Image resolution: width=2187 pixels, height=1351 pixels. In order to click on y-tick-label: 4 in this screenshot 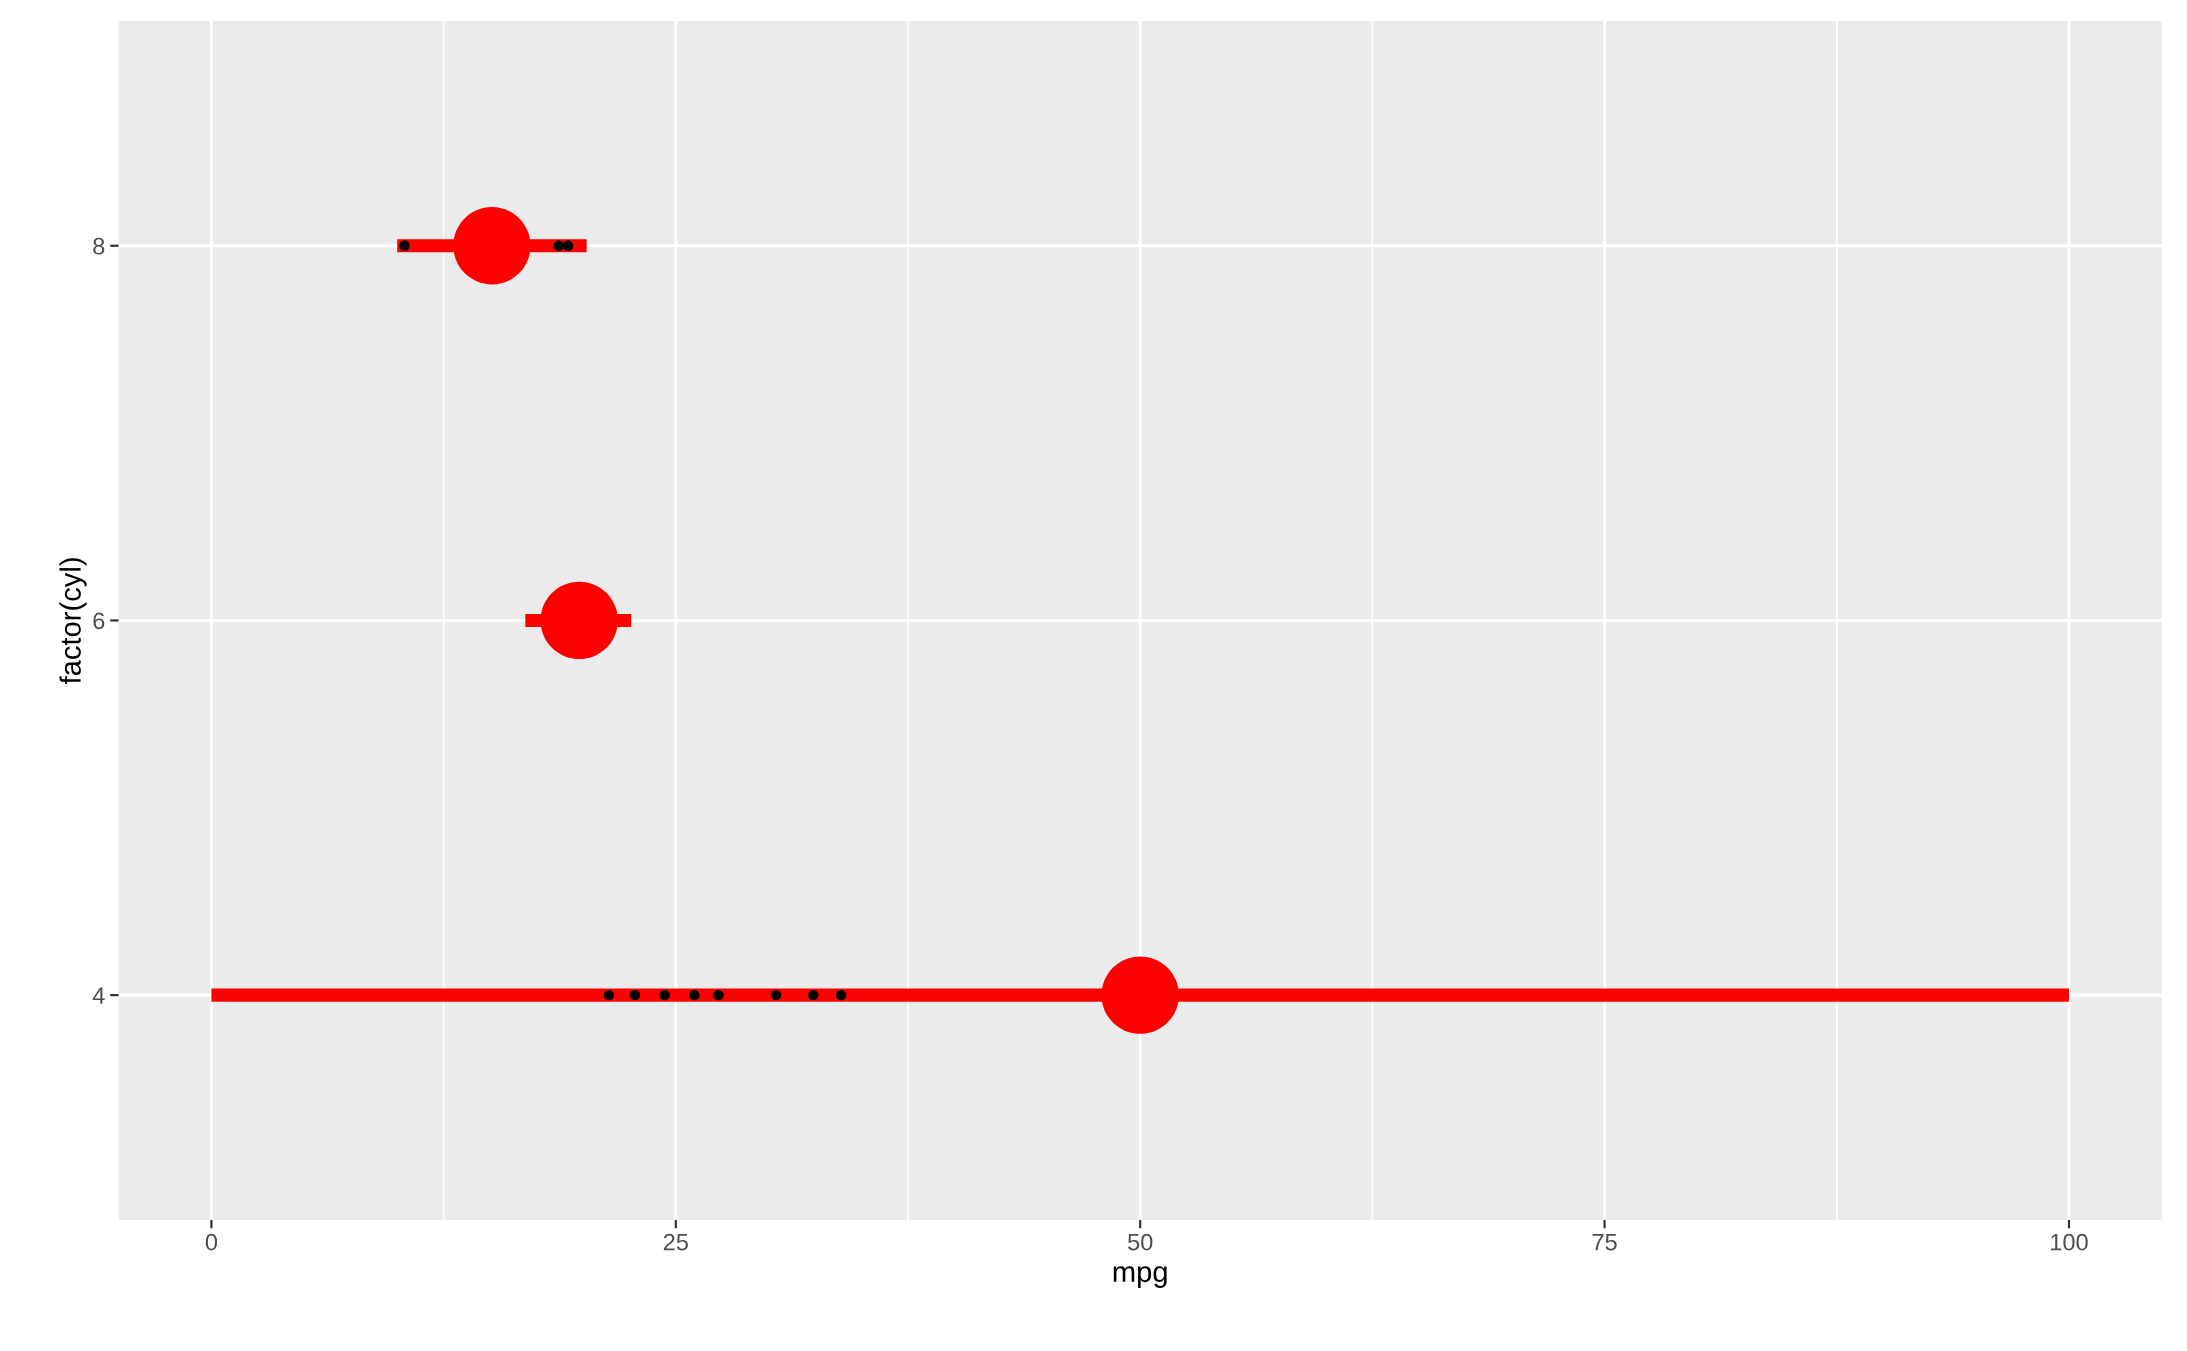, I will do `click(98, 995)`.